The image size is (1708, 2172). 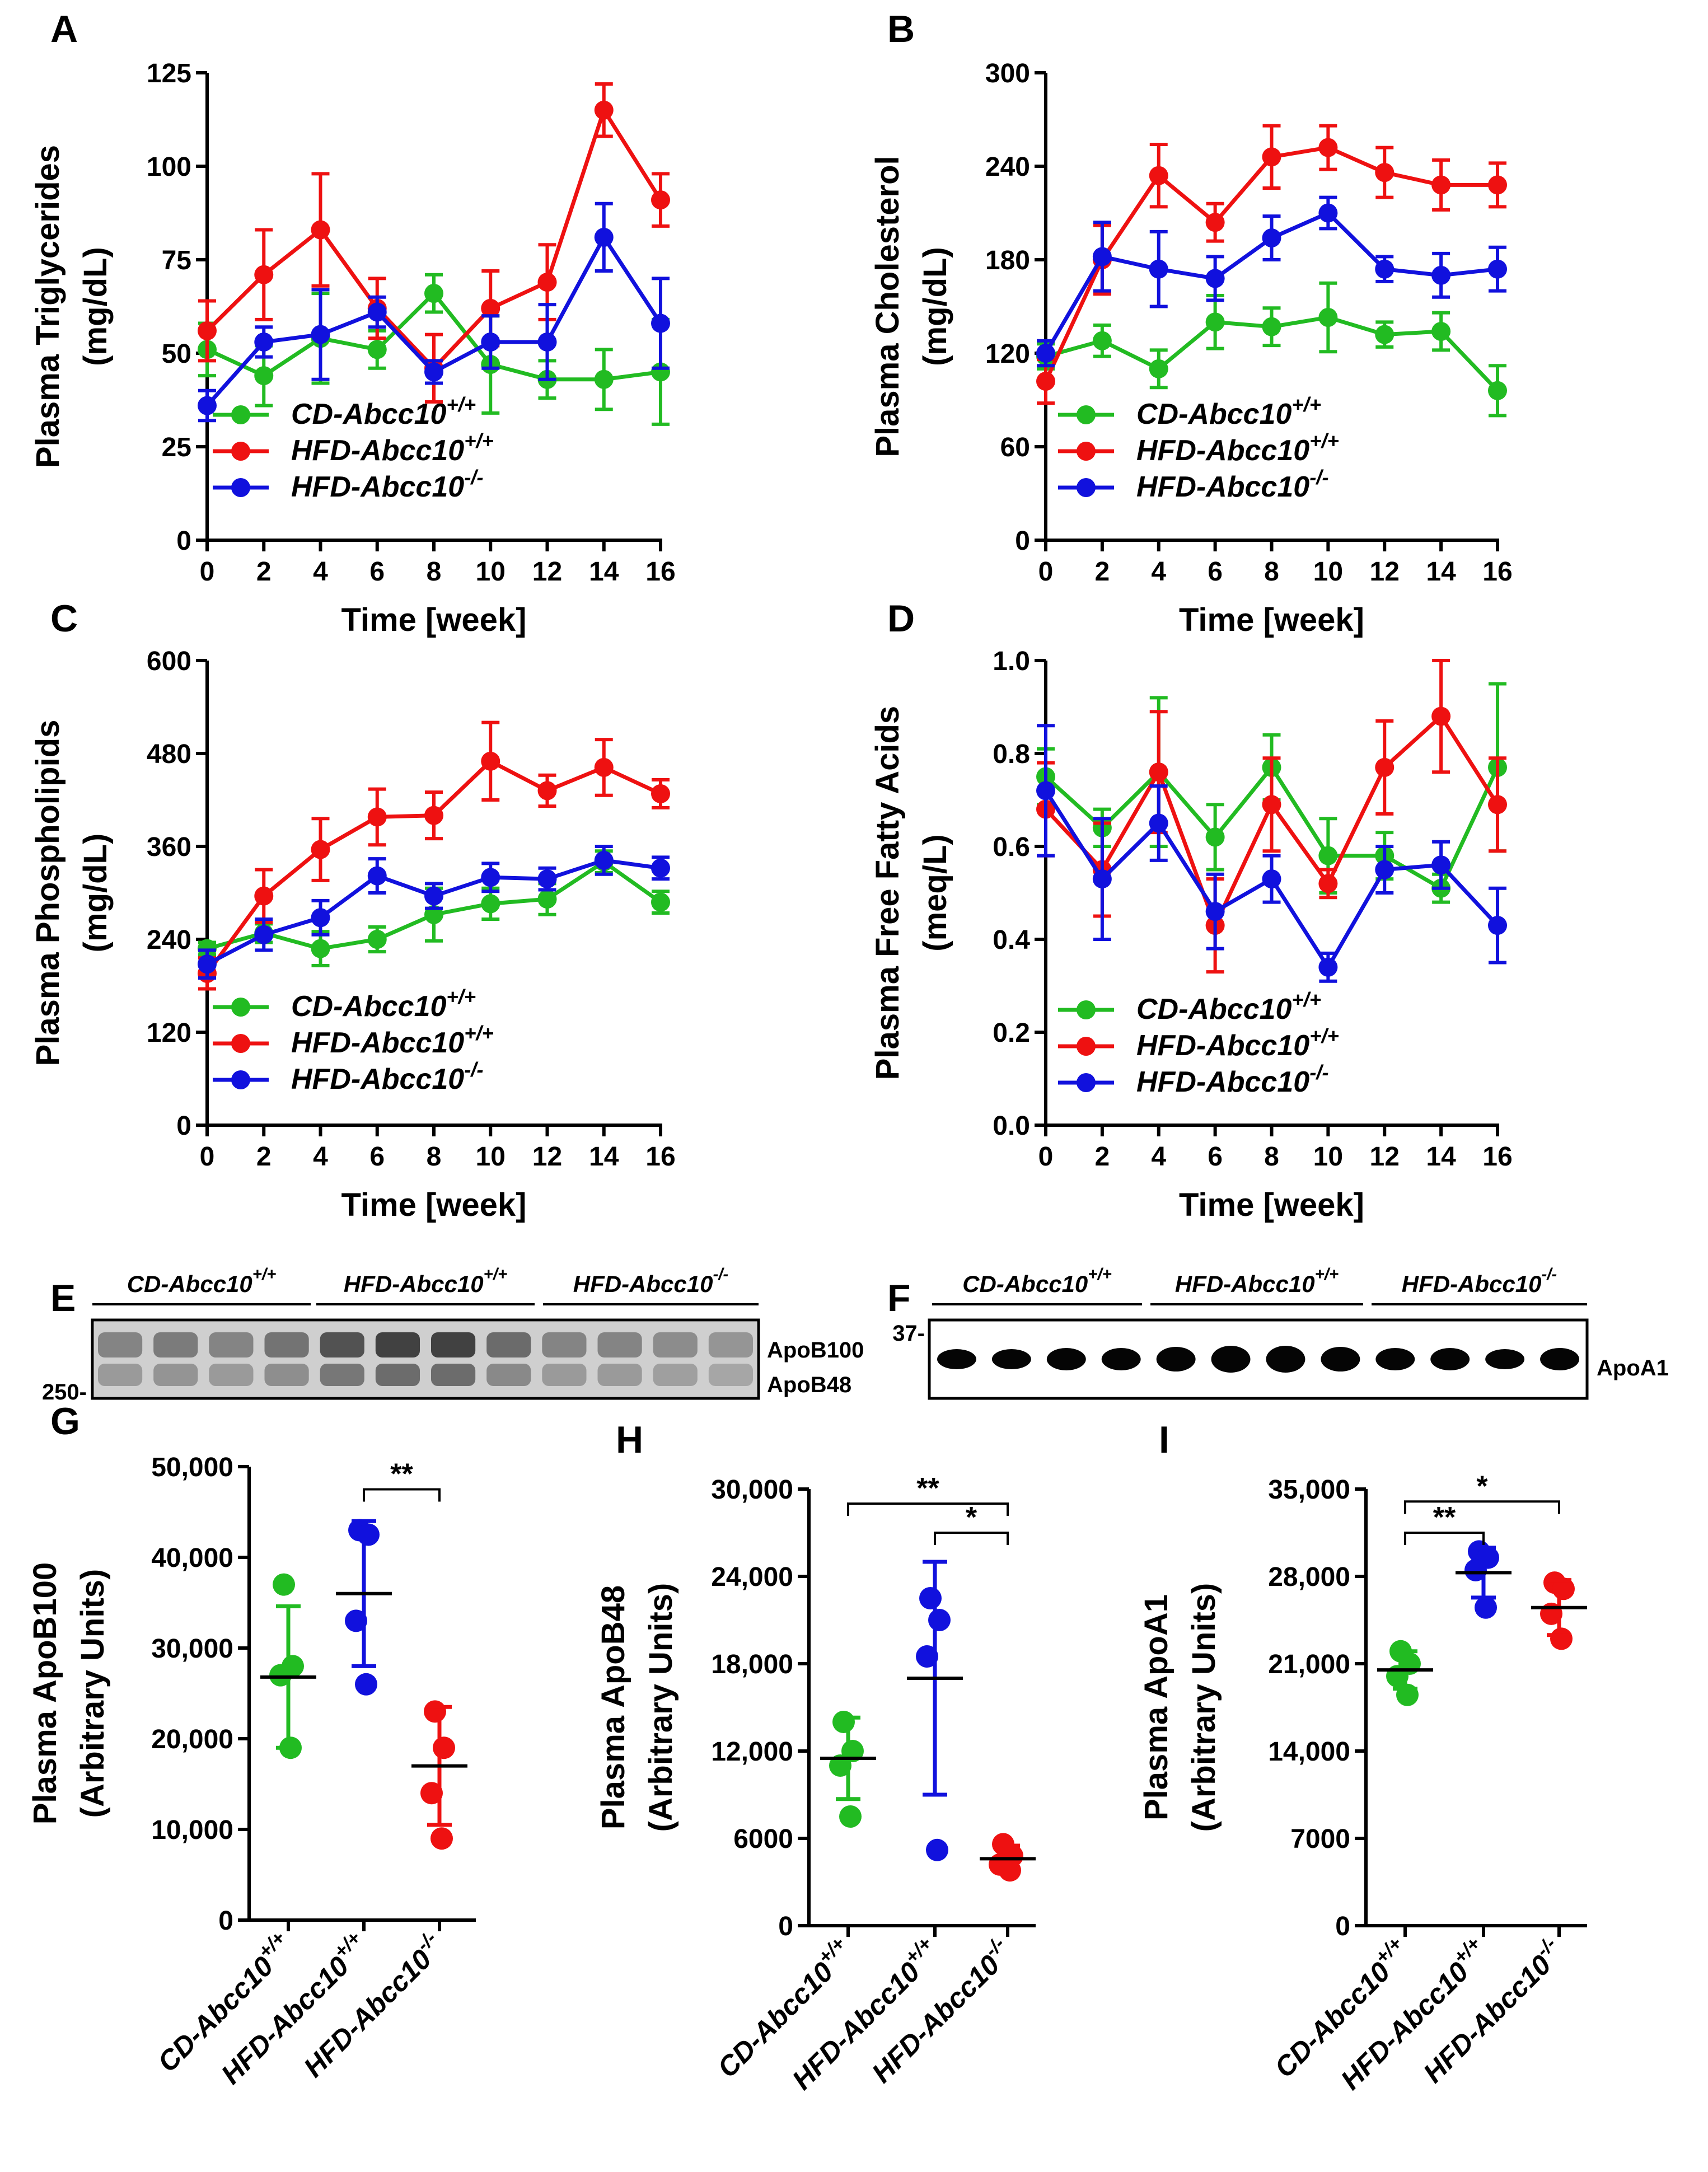 What do you see at coordinates (1444, 1523) in the screenshot?
I see `significance-bracket: **` at bounding box center [1444, 1523].